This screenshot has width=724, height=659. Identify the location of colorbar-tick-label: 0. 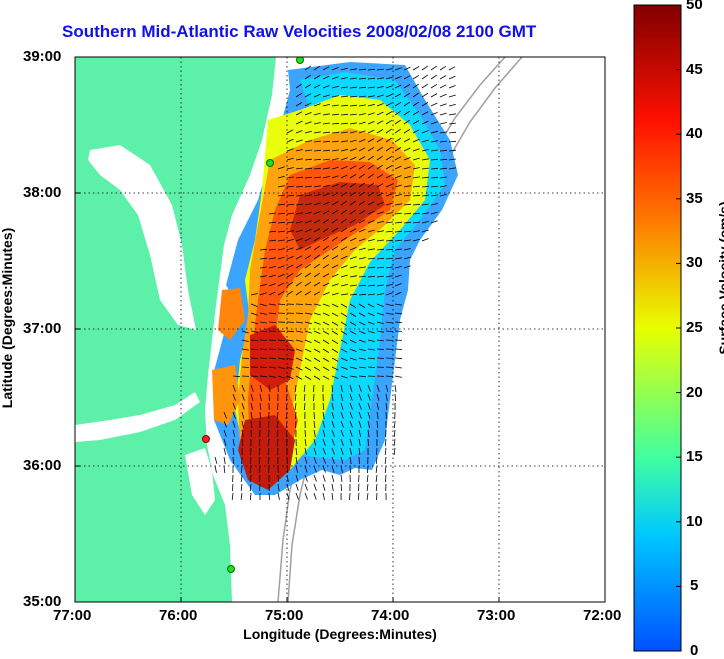
(694, 650).